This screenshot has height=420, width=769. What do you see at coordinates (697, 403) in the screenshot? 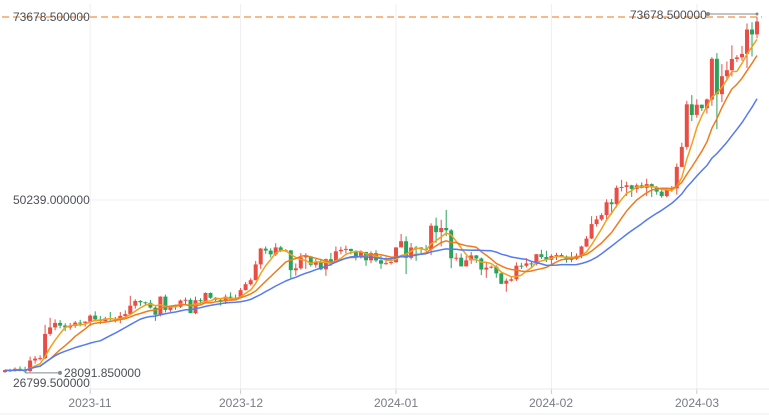
I see `x-axis-label-2024-03: 2024-03` at bounding box center [697, 403].